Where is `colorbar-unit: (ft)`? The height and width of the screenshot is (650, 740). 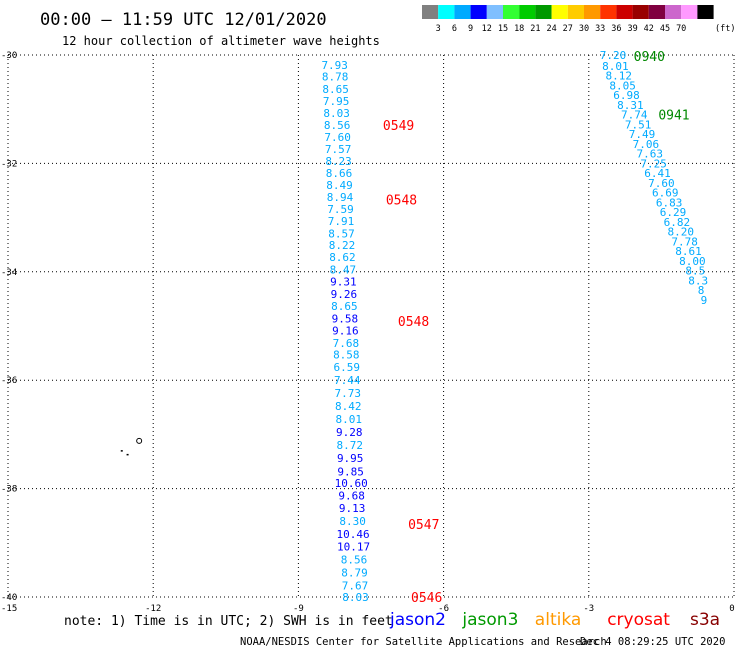 colorbar-unit: (ft) is located at coordinates (725, 29).